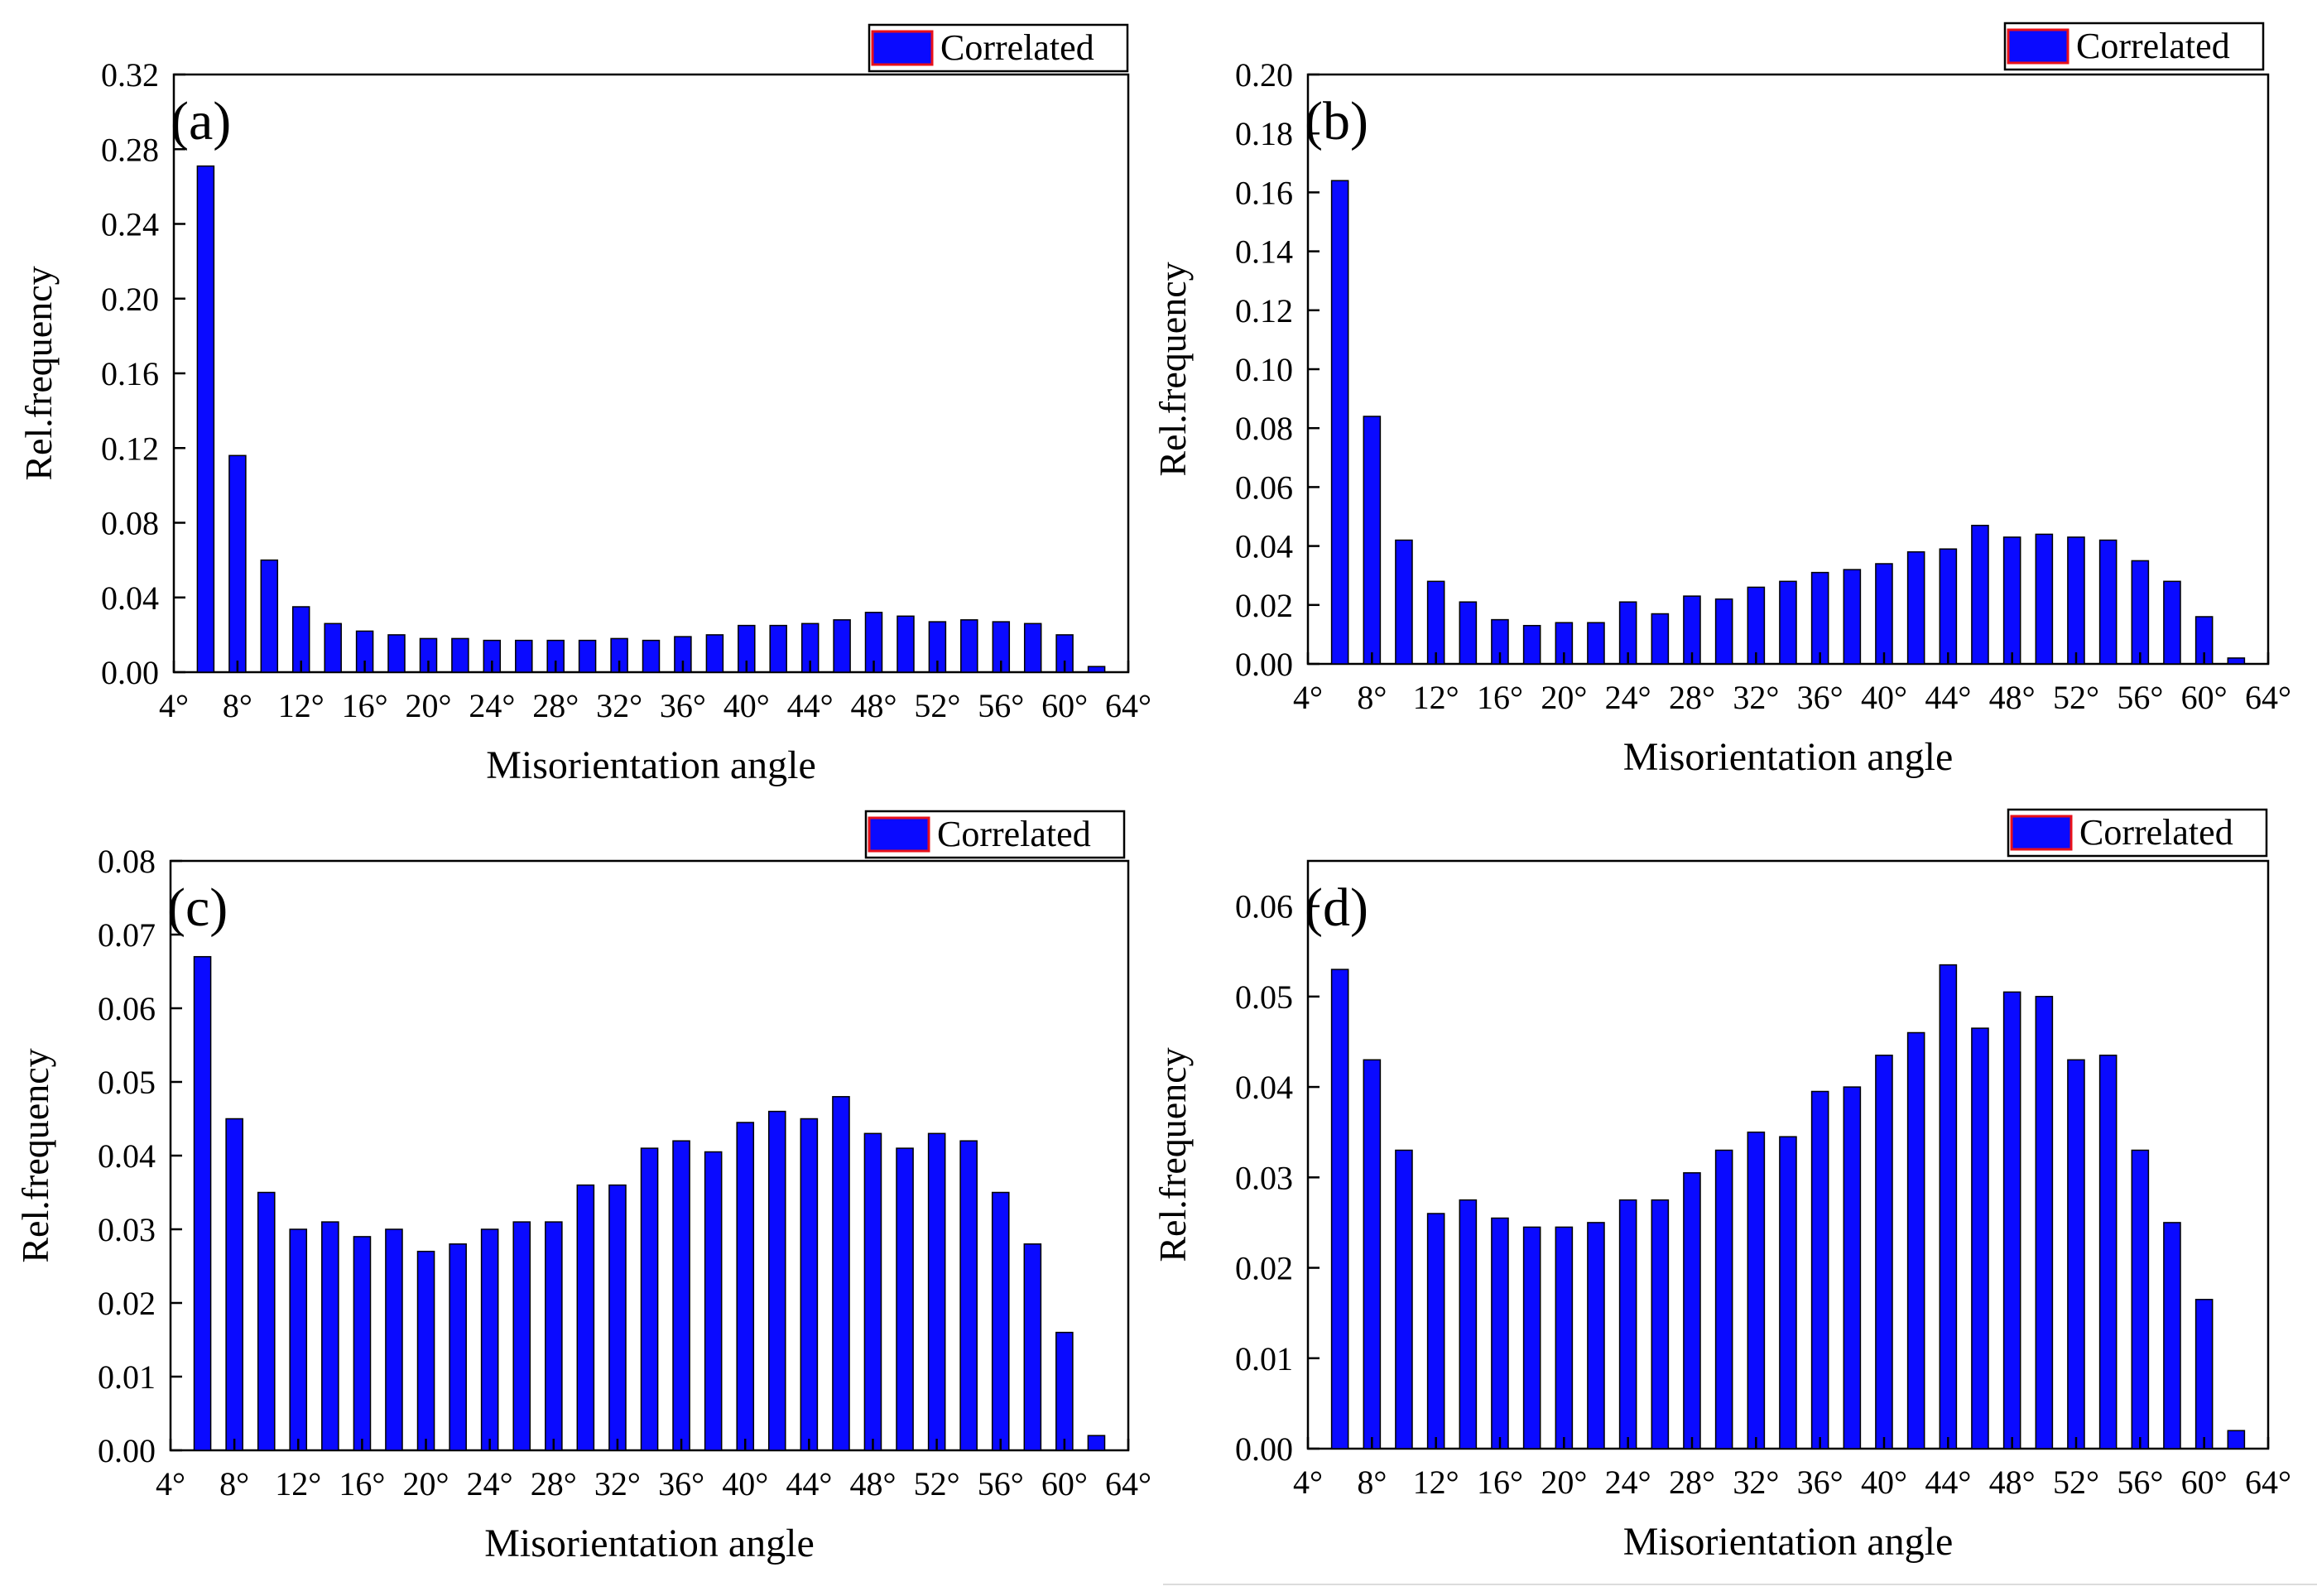 The width and height of the screenshot is (2317, 1596). Describe the element at coordinates (201, 121) in the screenshot. I see `panel-label: (a)` at that location.